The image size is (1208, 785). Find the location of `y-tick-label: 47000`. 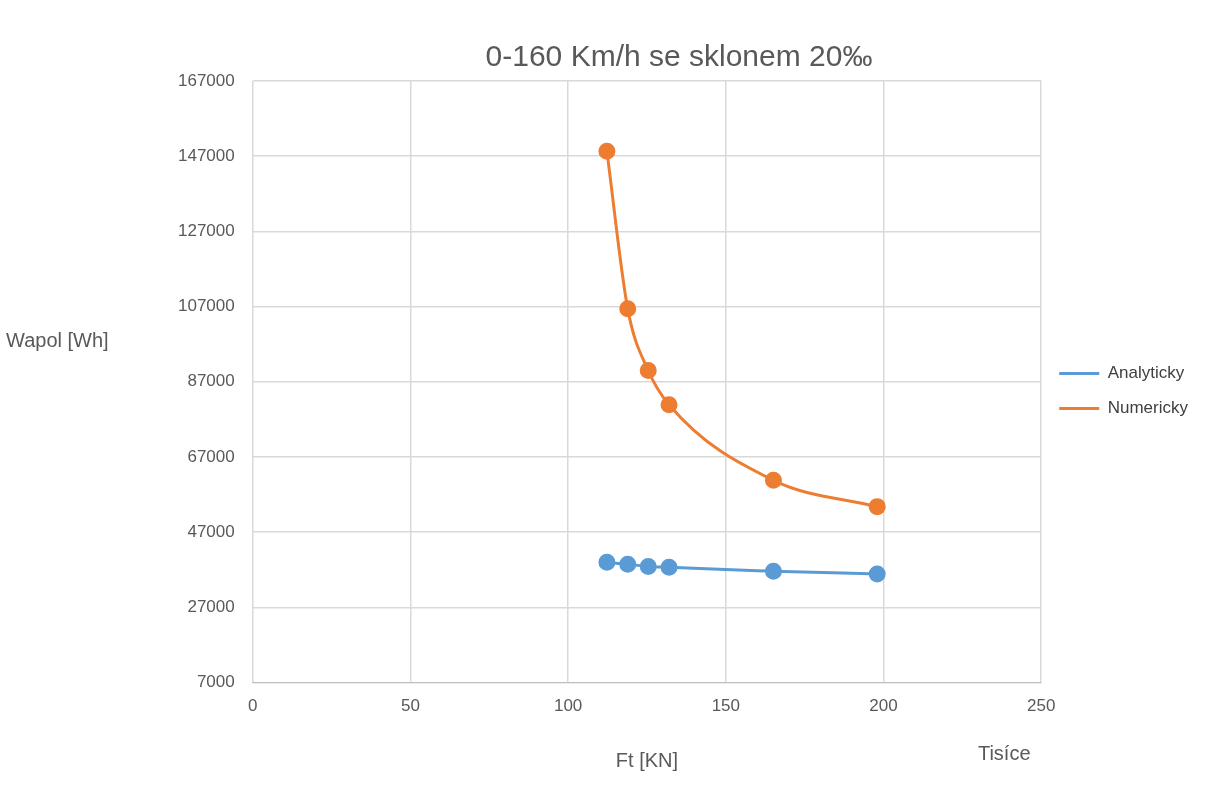

y-tick-label: 47000 is located at coordinates (211, 531).